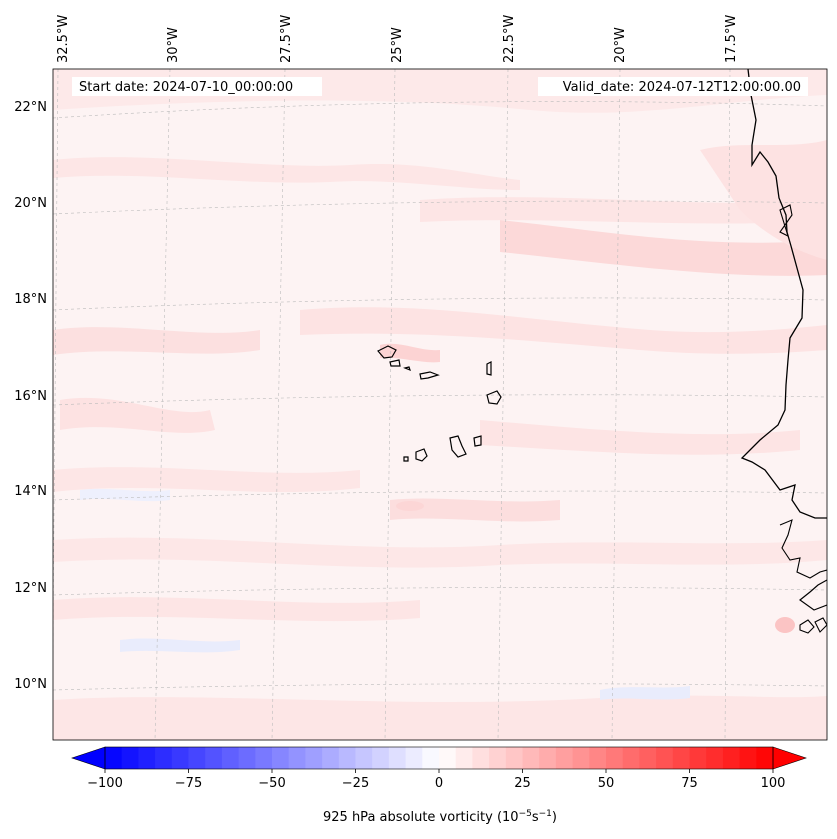  I want to click on colorbar-label-exp2: −1, so click(545, 814).